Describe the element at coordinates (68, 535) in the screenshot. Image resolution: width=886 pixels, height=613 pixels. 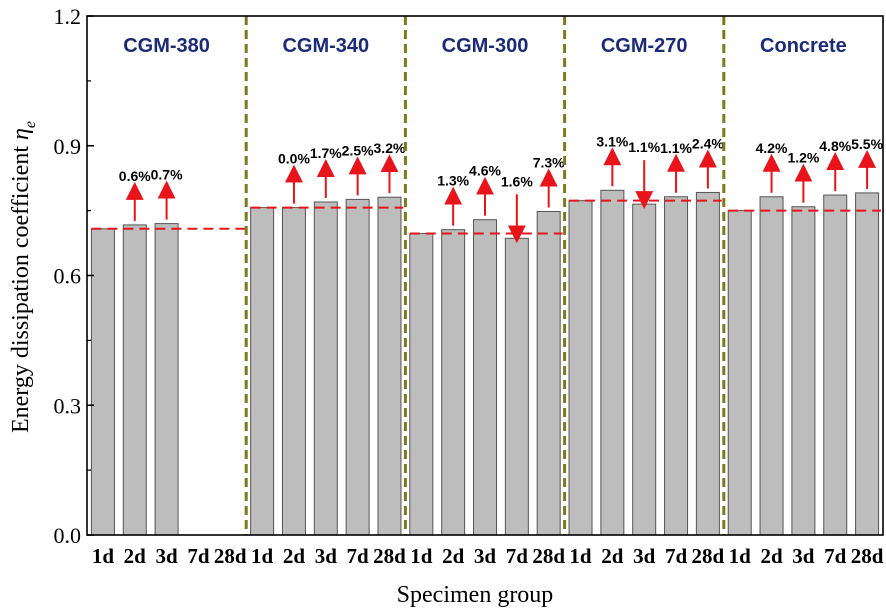
I see `y-tick-label: 0.0` at that location.